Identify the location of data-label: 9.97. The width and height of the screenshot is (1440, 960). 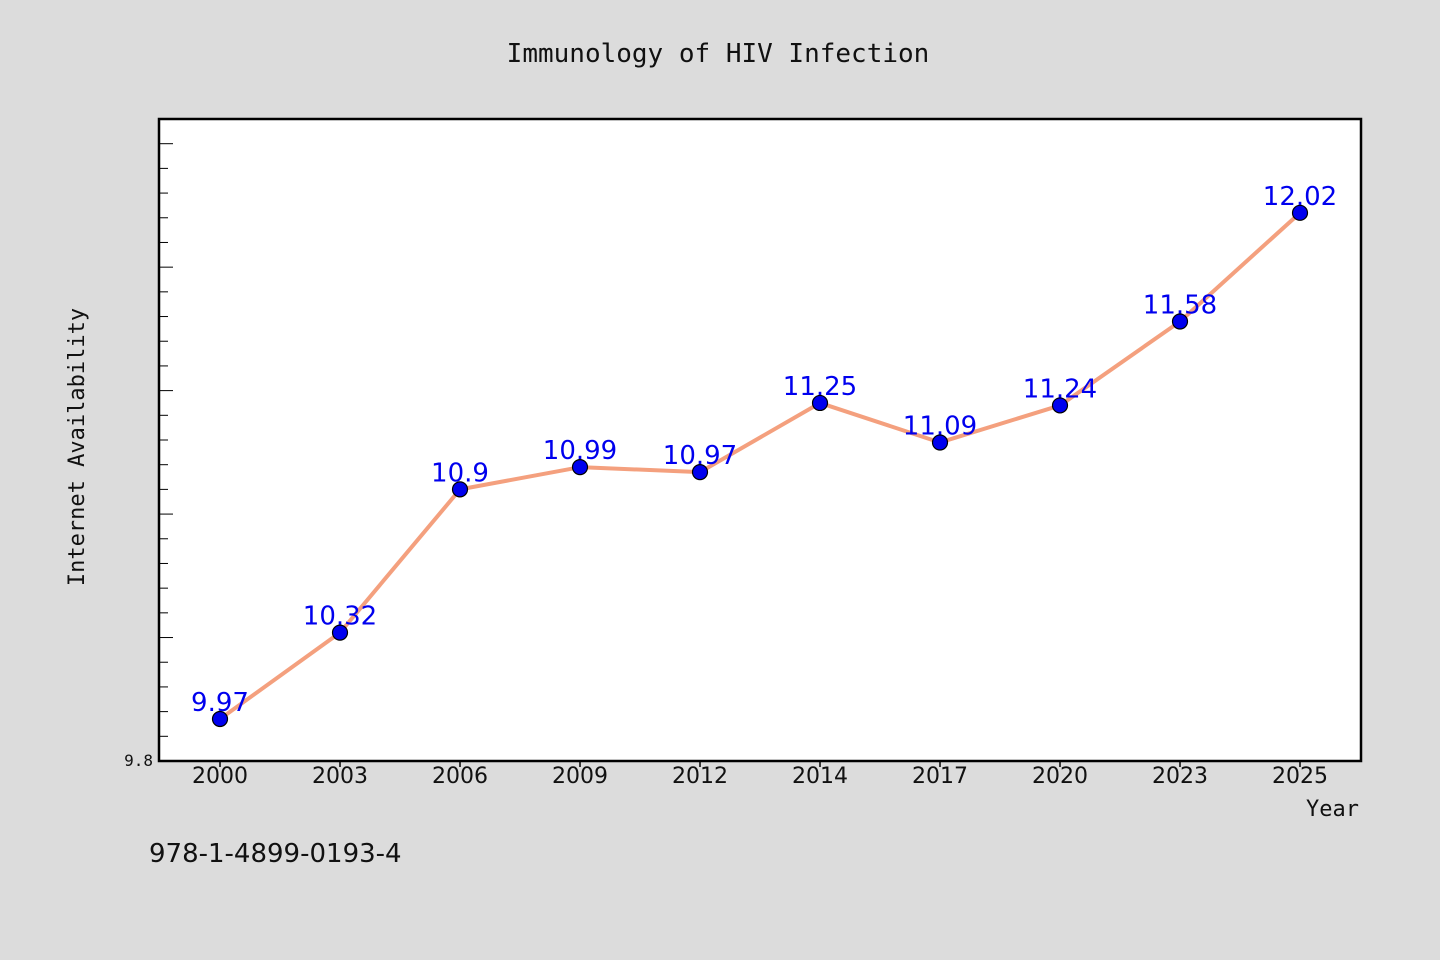
(220, 703).